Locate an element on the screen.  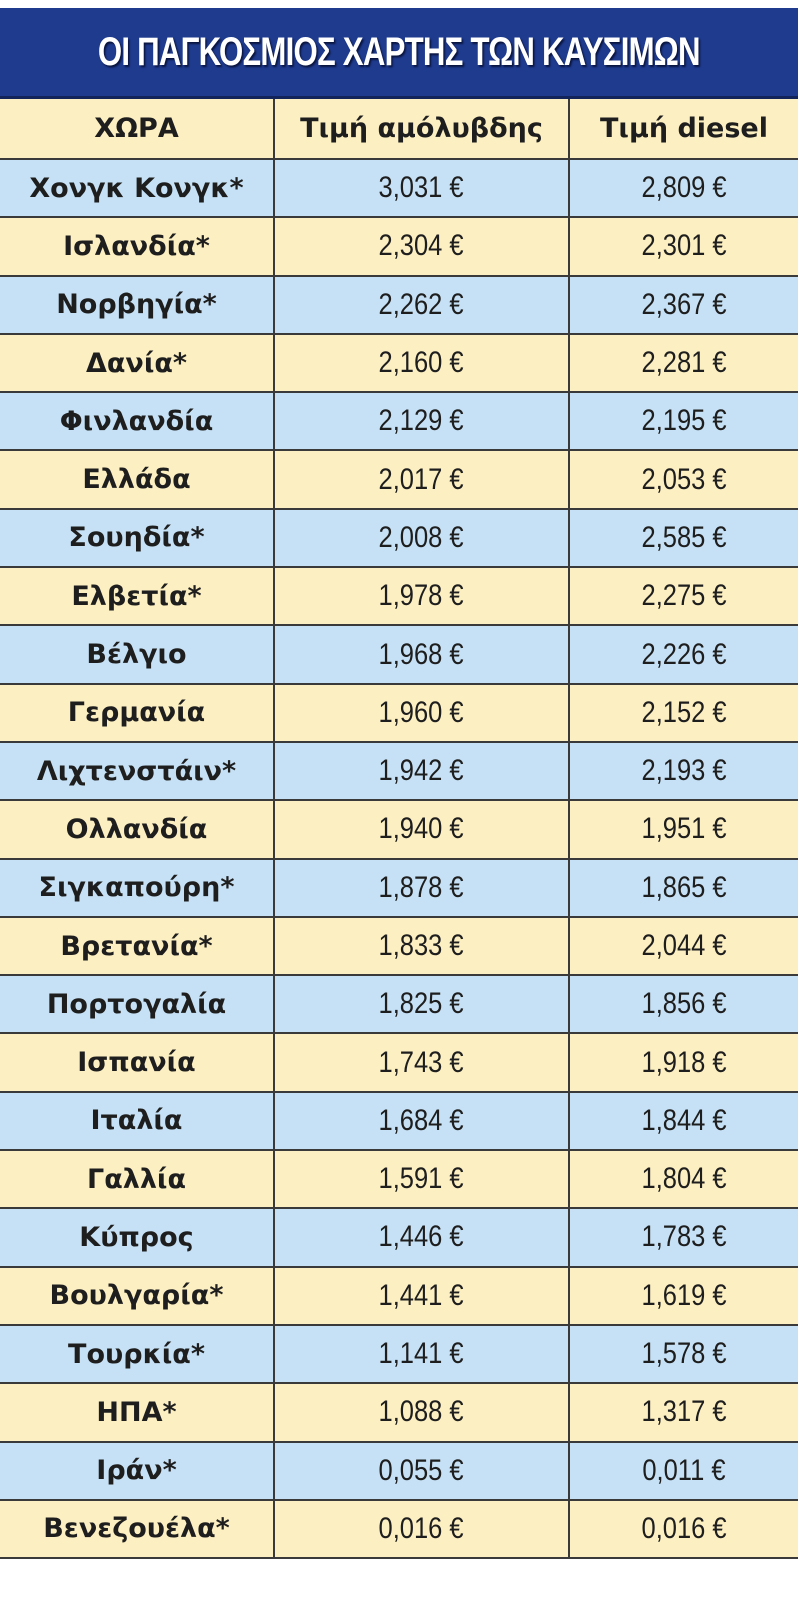
country-cell-text: Ισπανία is located at coordinates (136, 1063).